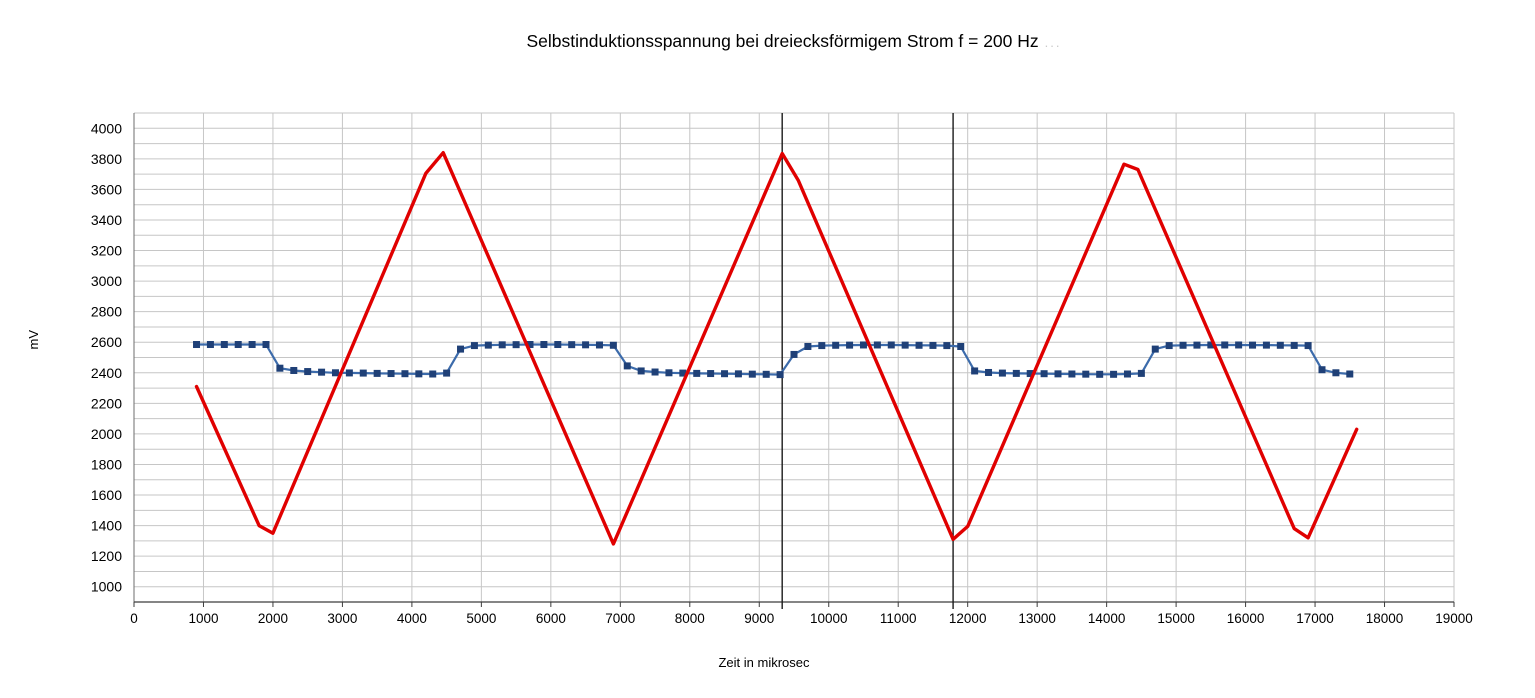  I want to click on x-tick-label: 19000, so click(1454, 618).